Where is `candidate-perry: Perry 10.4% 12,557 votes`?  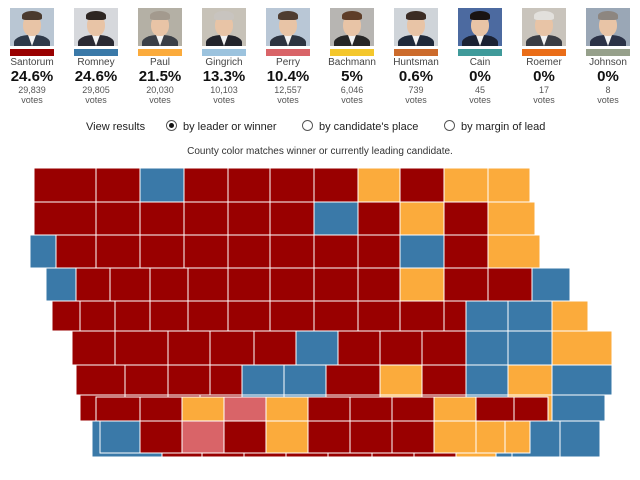
candidate-perry: Perry 10.4% 12,557 votes is located at coordinates (288, 57).